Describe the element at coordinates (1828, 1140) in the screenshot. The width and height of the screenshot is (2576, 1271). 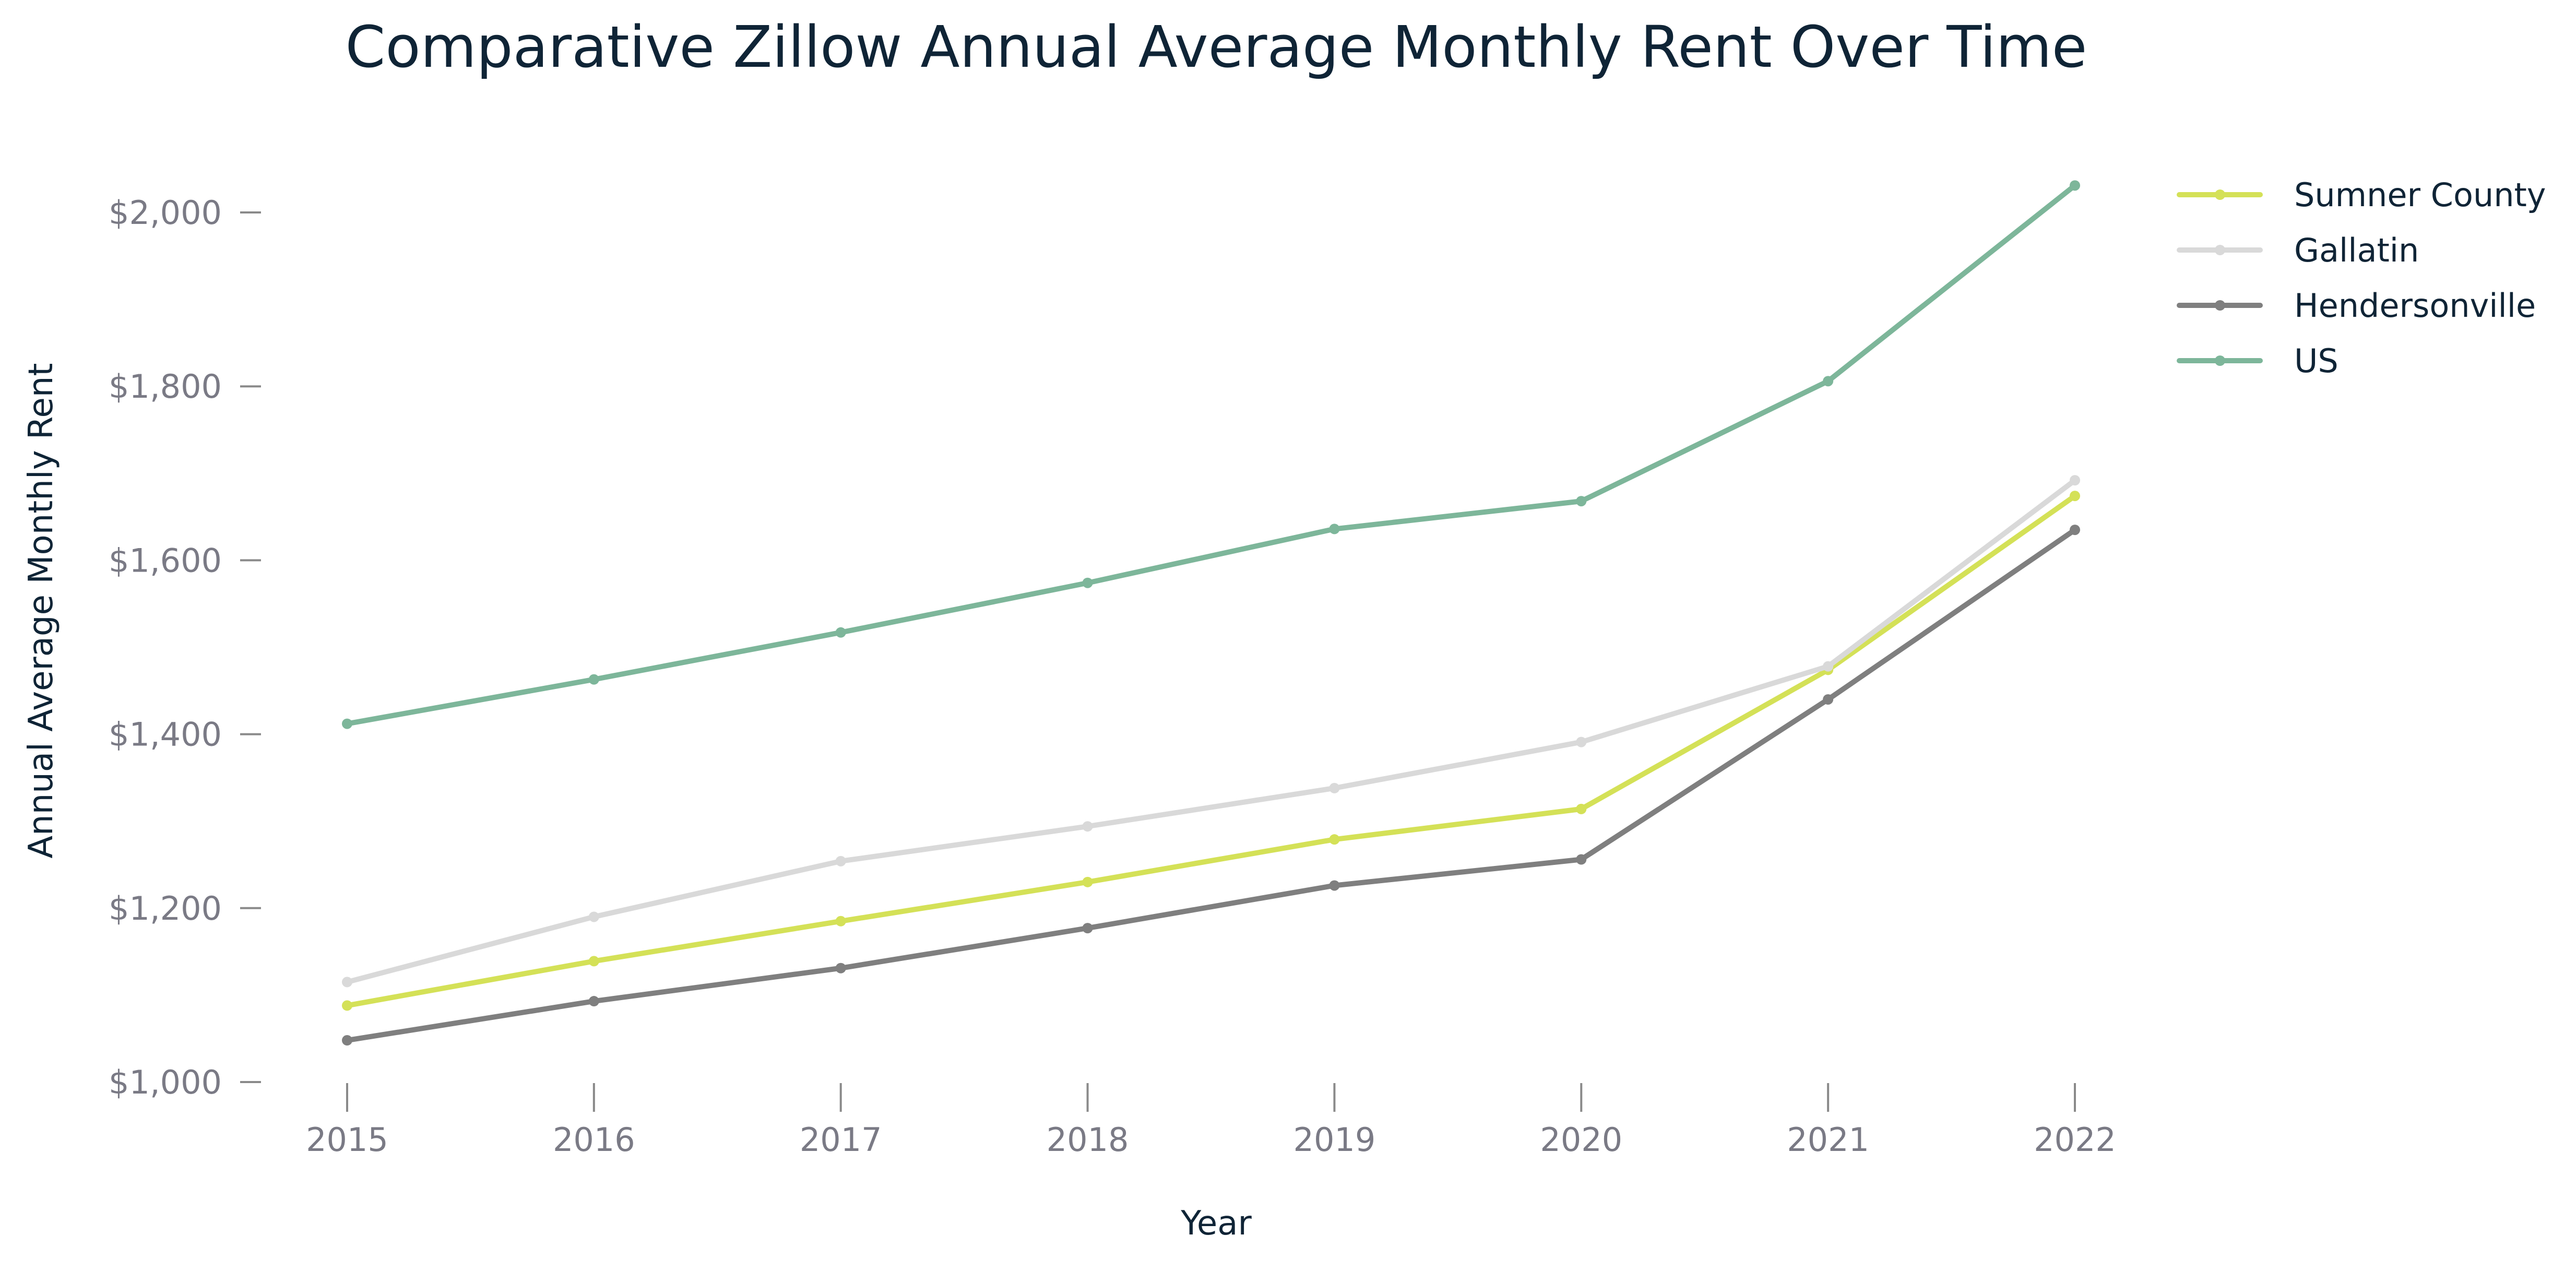
I see `x-tick-label: 2021` at that location.